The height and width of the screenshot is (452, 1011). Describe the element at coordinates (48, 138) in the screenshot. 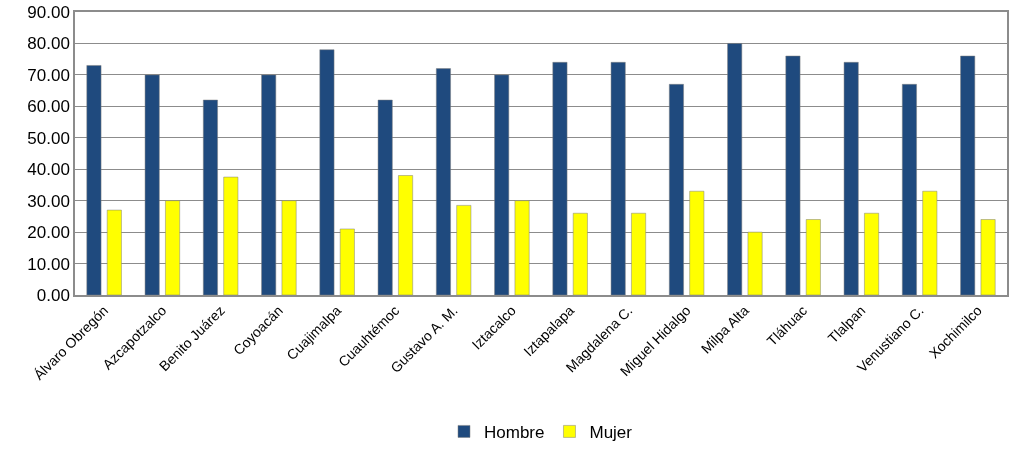

I see `y-tick-label: 50.00` at that location.